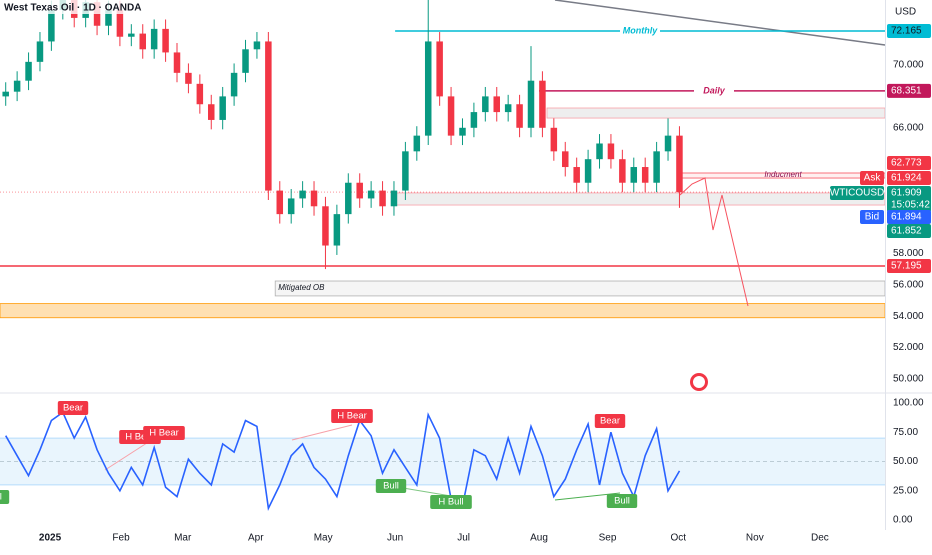  What do you see at coordinates (905, 461) in the screenshot?
I see `osc-tick-label: 50.00` at bounding box center [905, 461].